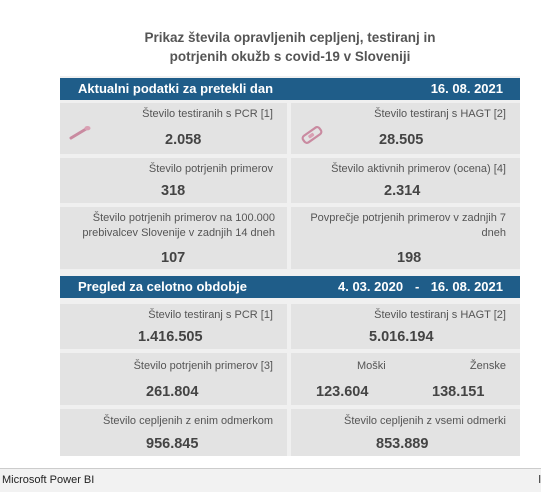 This screenshot has width=541, height=492. Describe the element at coordinates (408, 218) in the screenshot. I see `daily-avg7-label-line1: Povprečje potrjenih primerov v zadnjih 7` at that location.